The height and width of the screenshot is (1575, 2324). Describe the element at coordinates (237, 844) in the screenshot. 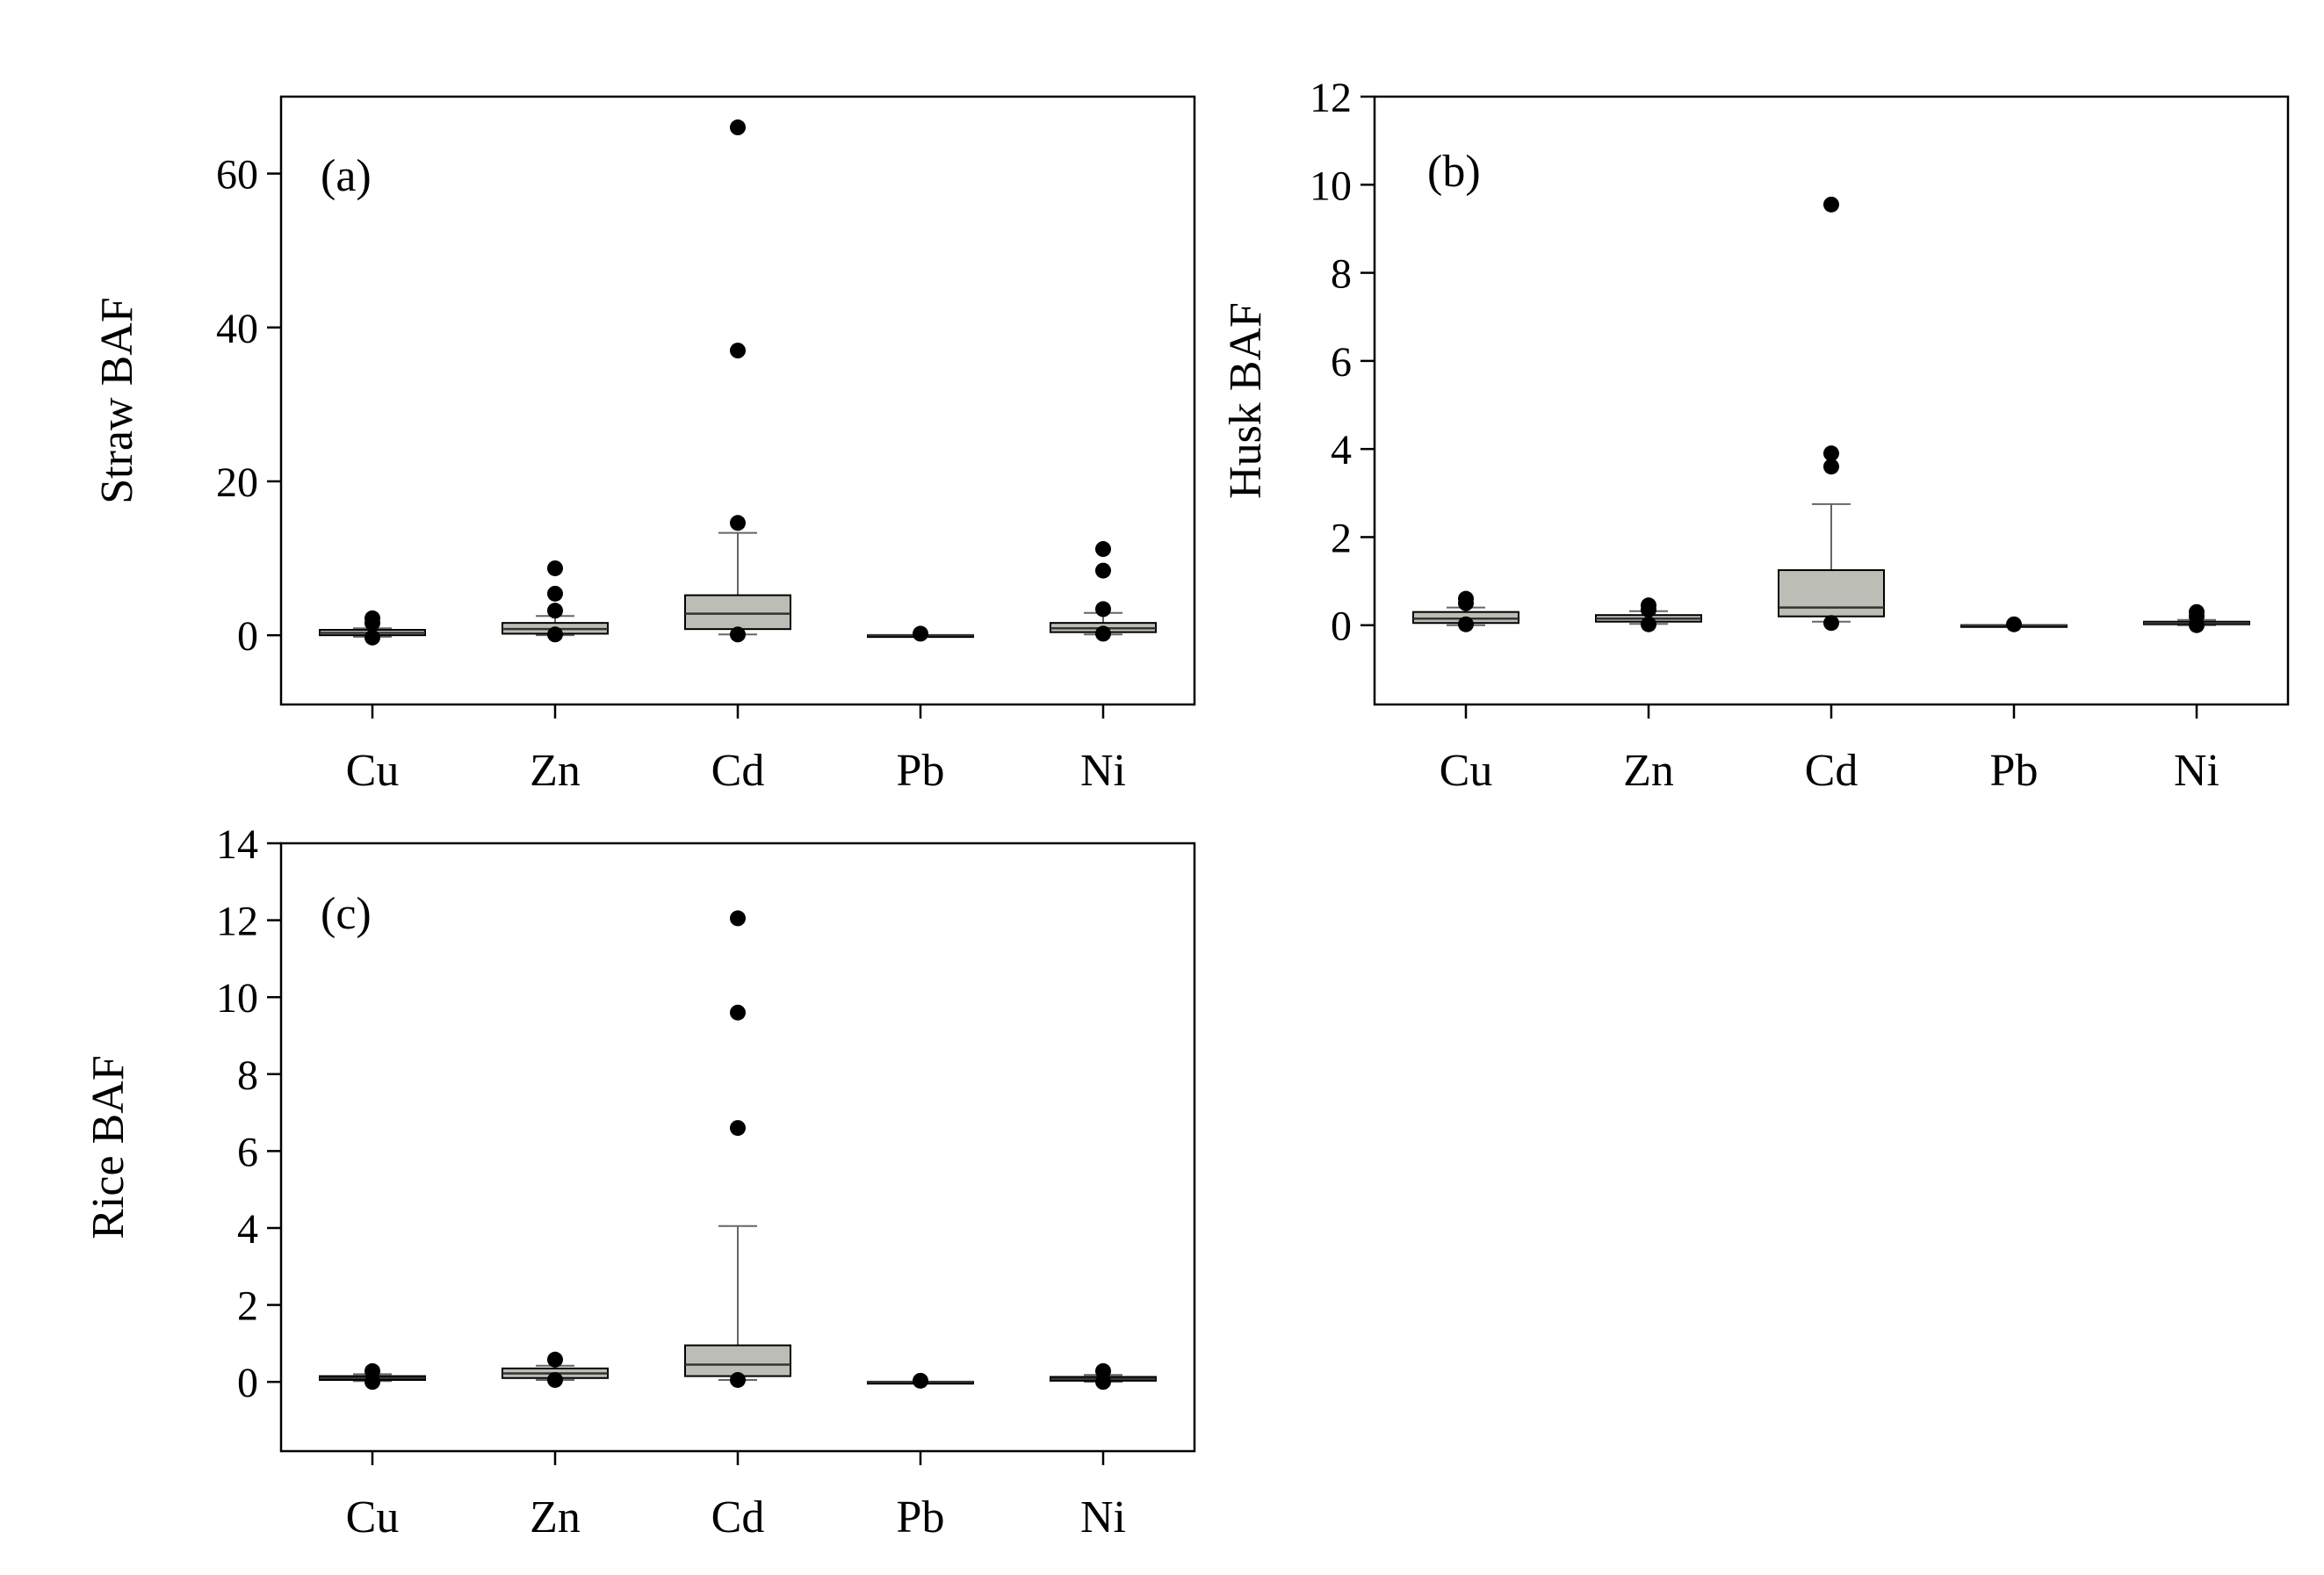

I see `y-tick-label: 14` at that location.